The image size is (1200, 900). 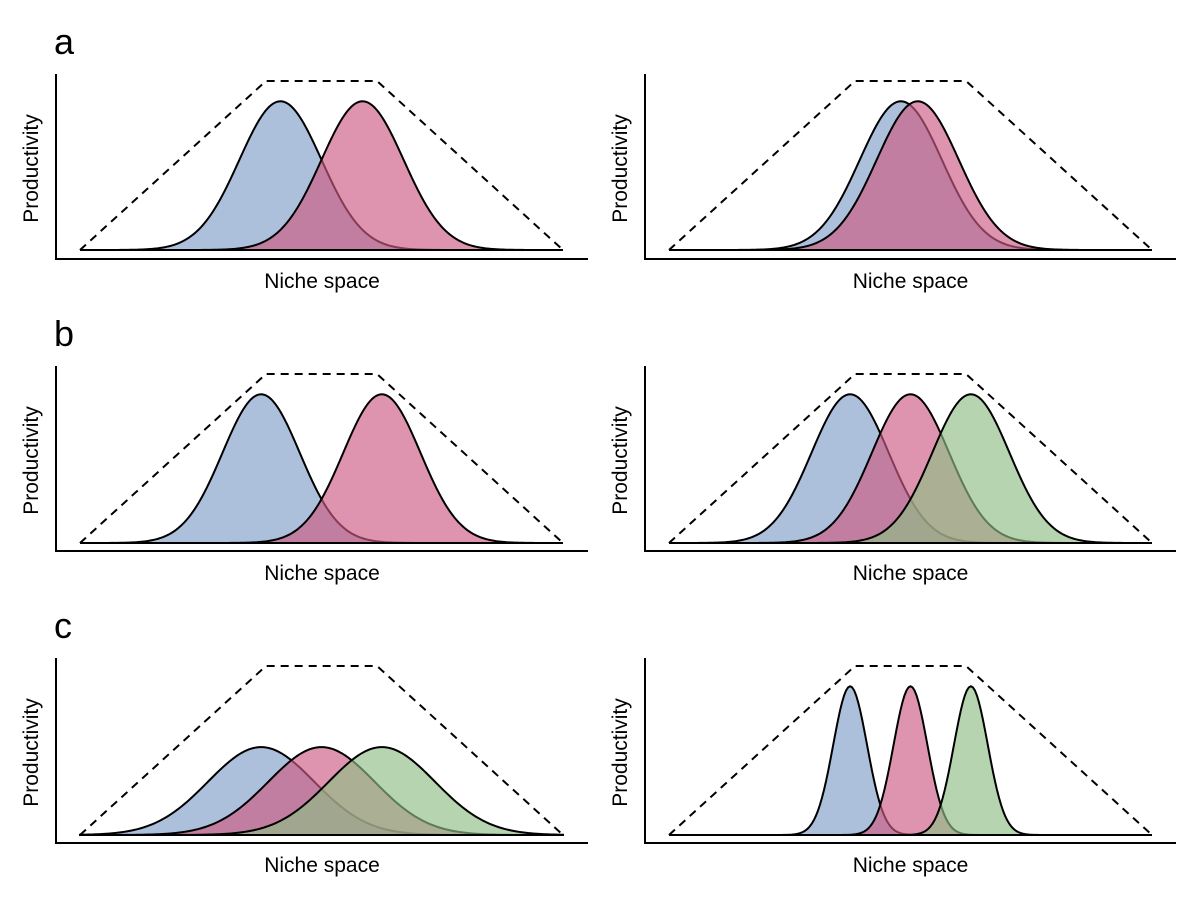 I want to click on species-pink-curve-b-left, so click(x=321, y=468).